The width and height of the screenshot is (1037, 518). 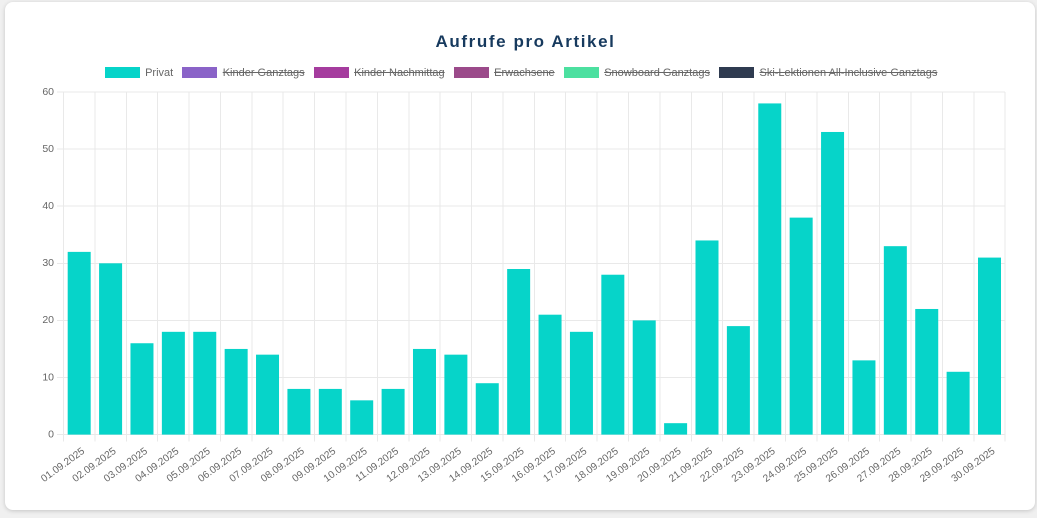 What do you see at coordinates (48, 149) in the screenshot?
I see `svg-text: 50` at bounding box center [48, 149].